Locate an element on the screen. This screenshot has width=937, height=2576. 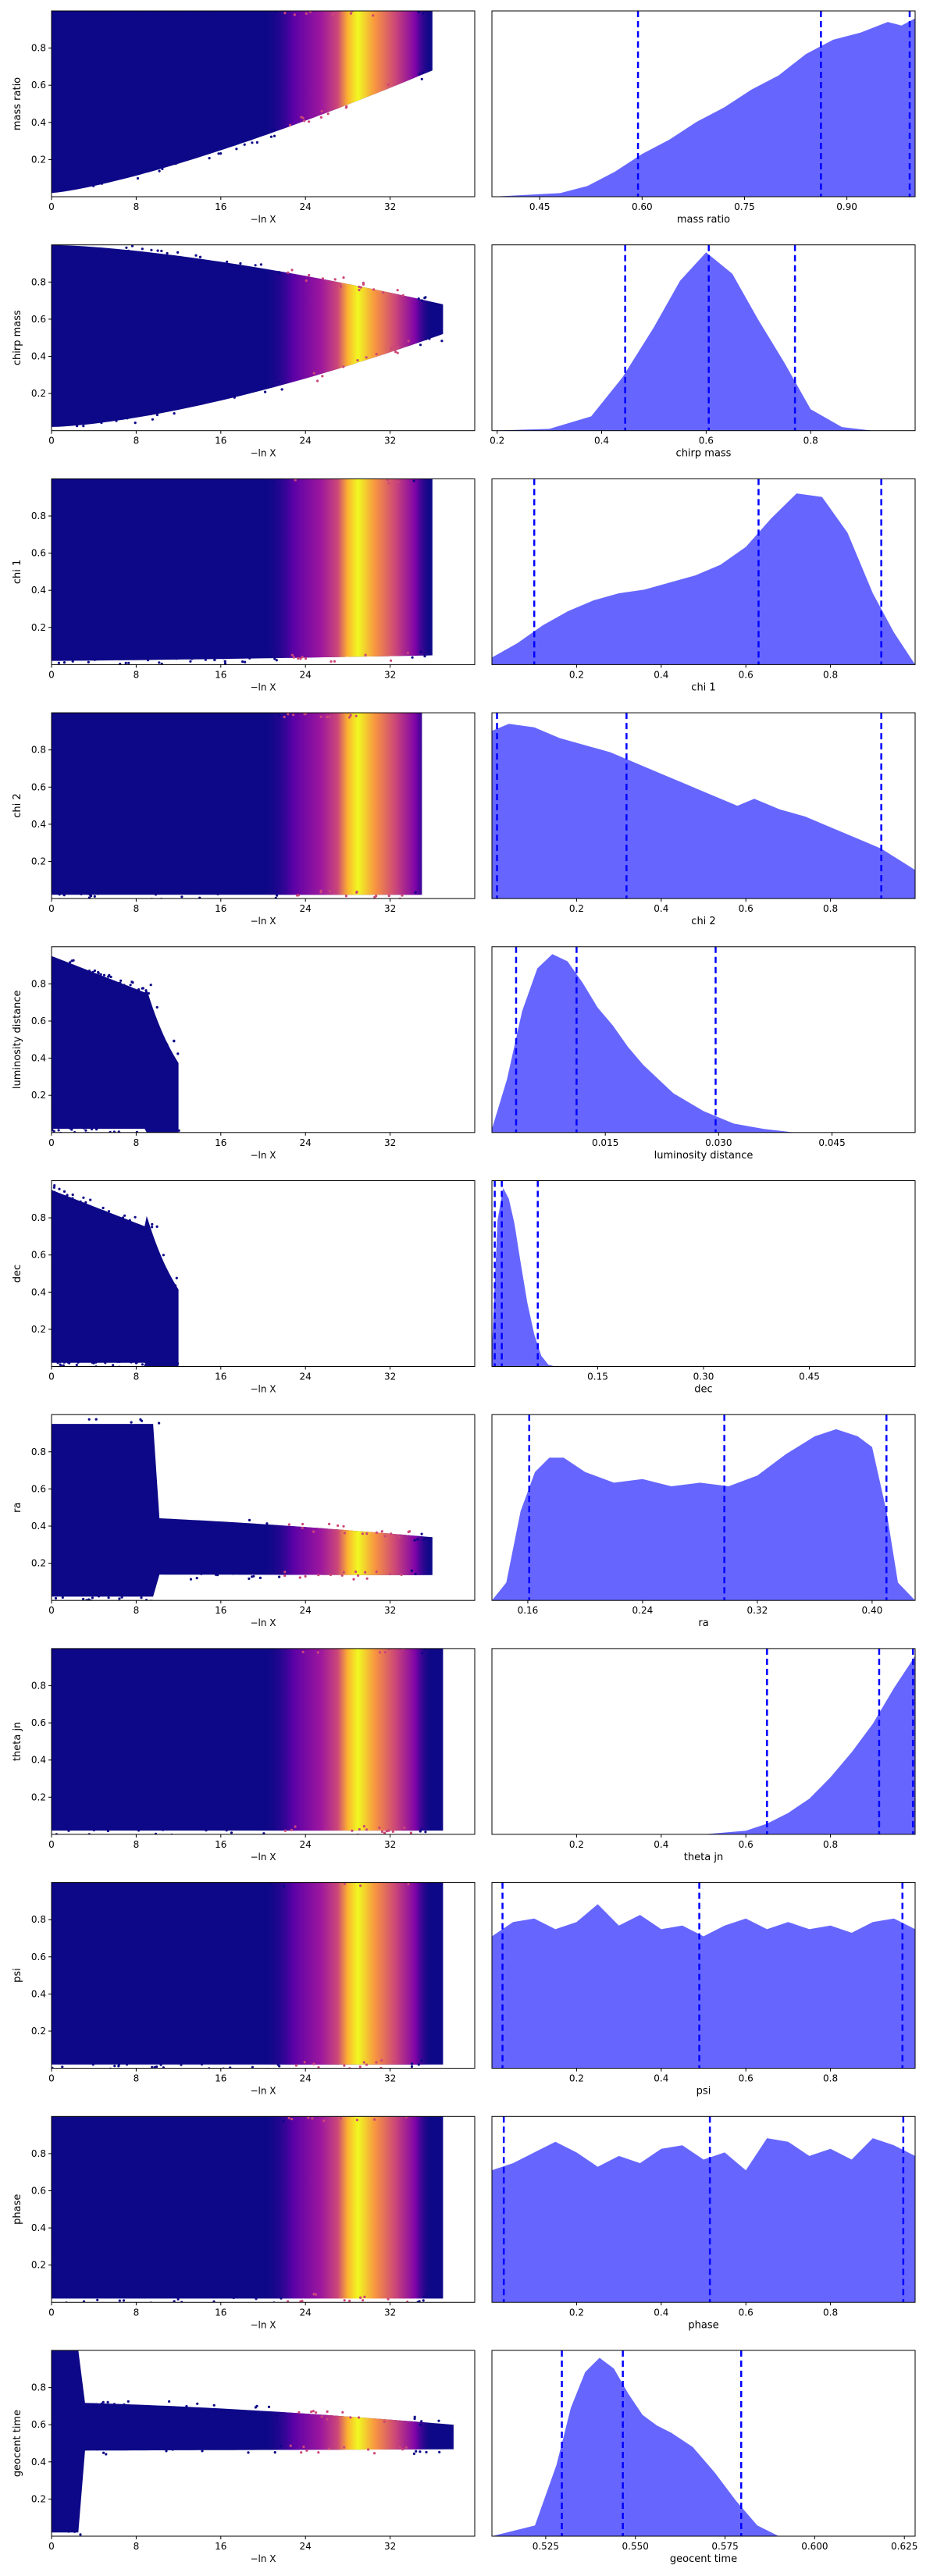
x-tick-label: 0.8 is located at coordinates (830, 2312).